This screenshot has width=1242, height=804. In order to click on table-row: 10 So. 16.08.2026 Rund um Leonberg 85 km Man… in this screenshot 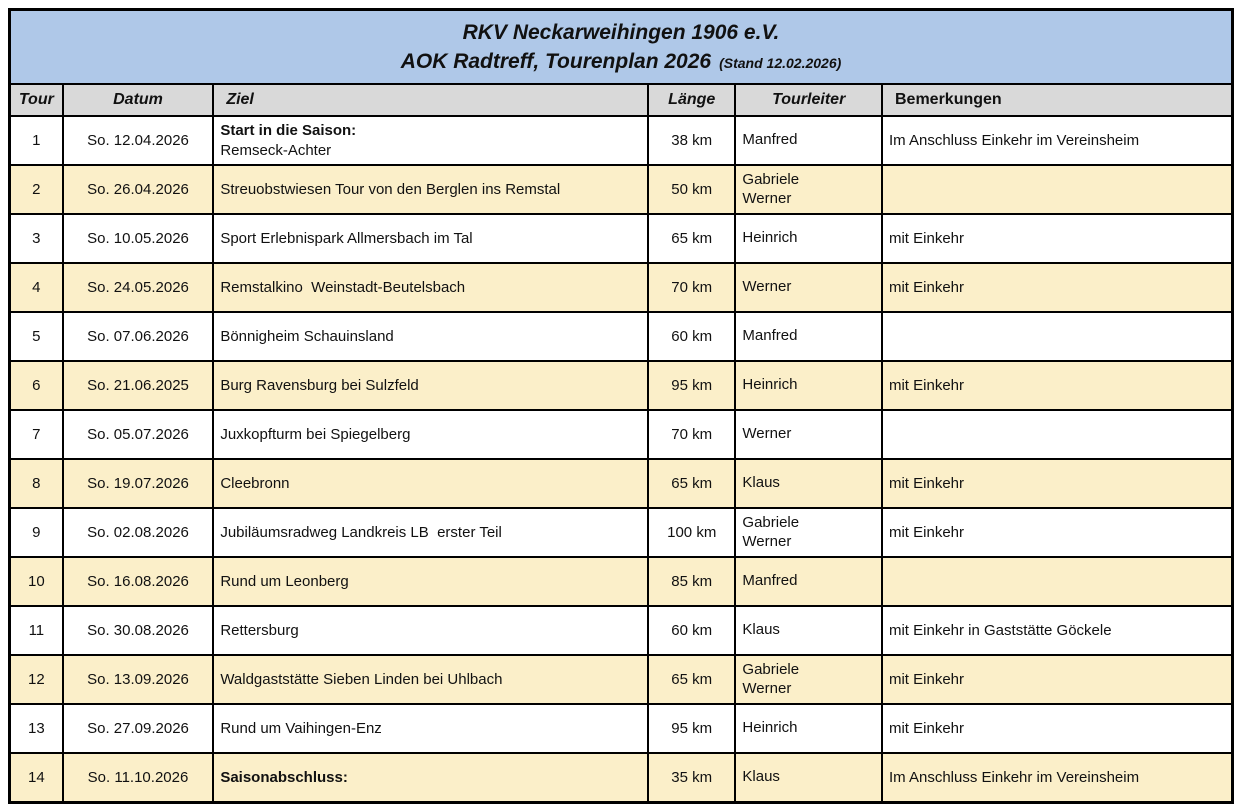, I will do `click(621, 581)`.